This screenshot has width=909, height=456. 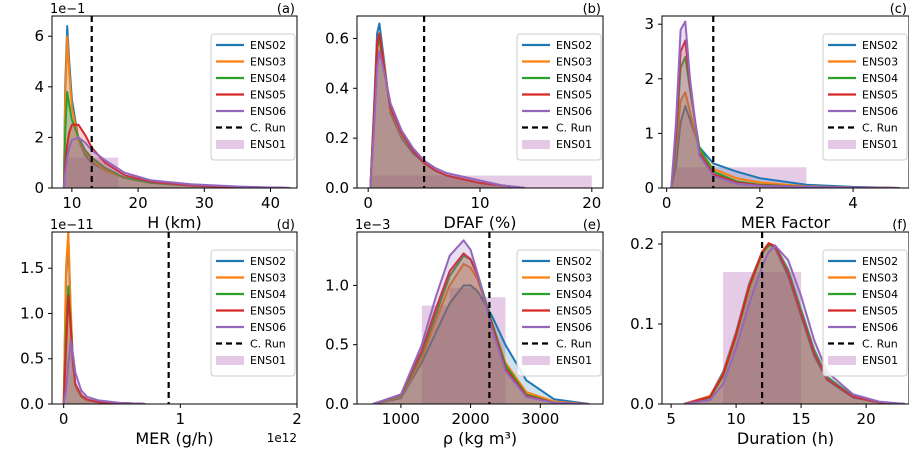 What do you see at coordinates (39, 36) in the screenshot?
I see `y-tick-label: 6` at bounding box center [39, 36].